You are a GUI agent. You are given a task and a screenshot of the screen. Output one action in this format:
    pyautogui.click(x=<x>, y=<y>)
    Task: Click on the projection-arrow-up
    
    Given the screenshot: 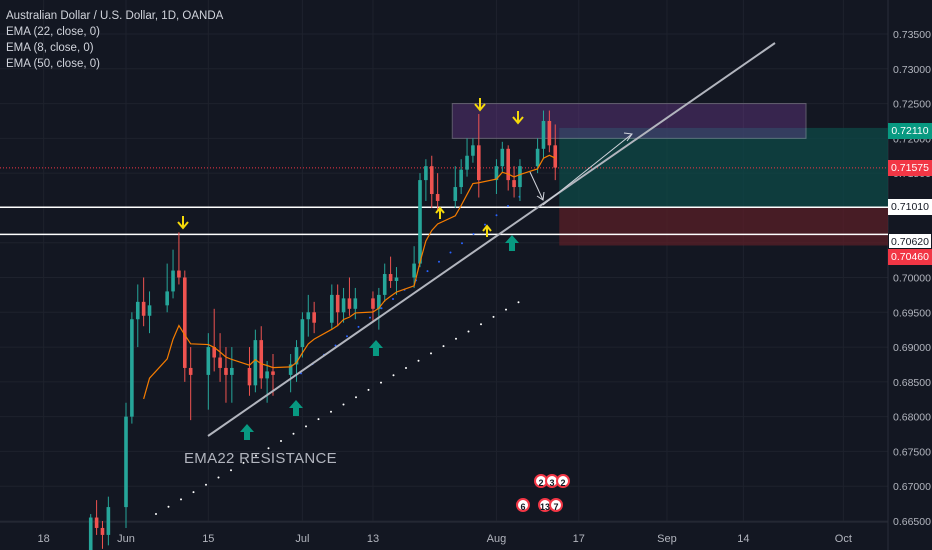 What is the action you would take?
    pyautogui.click(x=587, y=169)
    